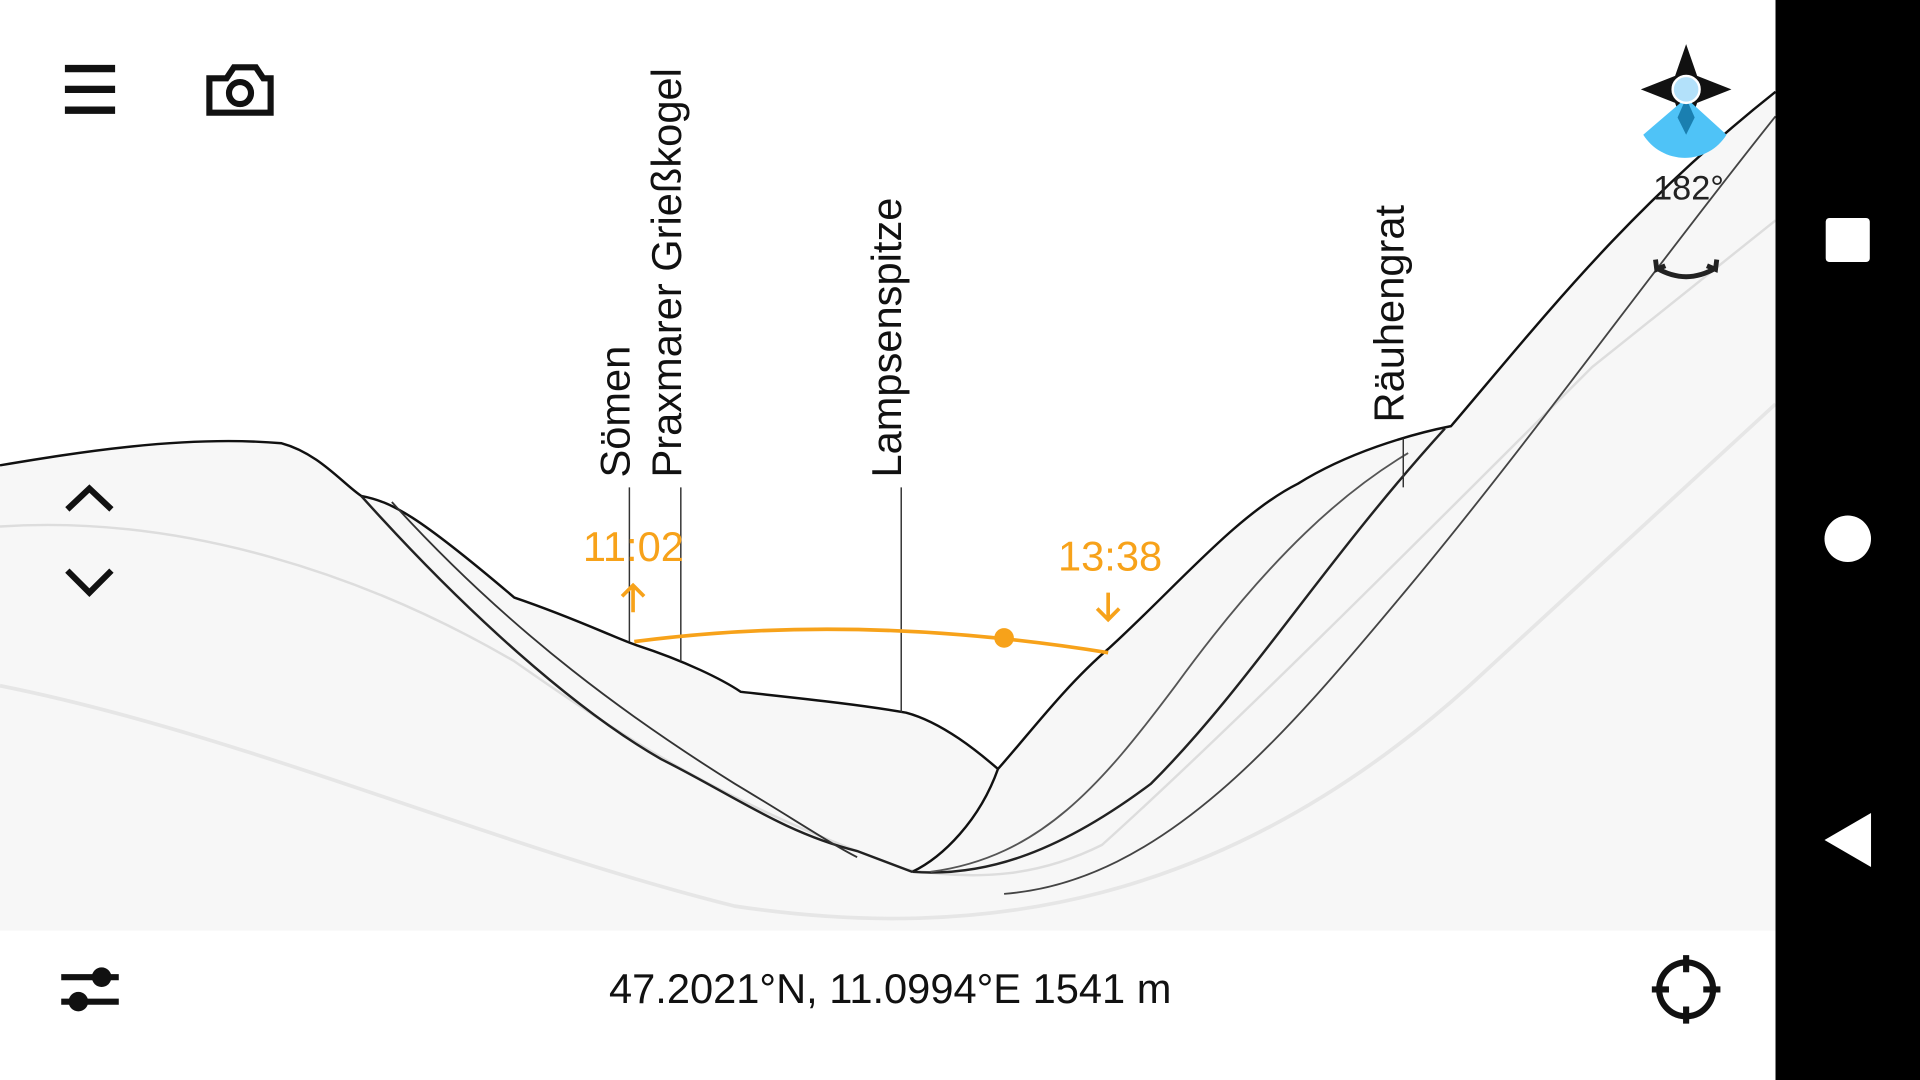 This screenshot has width=1920, height=1080. What do you see at coordinates (1686, 269) in the screenshot?
I see `rotate-arrows-icon` at bounding box center [1686, 269].